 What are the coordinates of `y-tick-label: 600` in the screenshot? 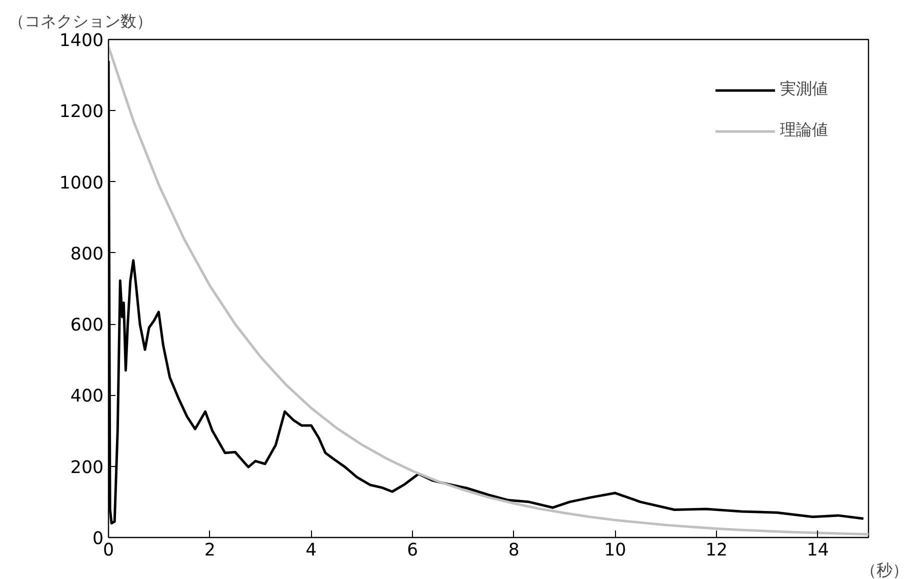 It's located at (87, 326).